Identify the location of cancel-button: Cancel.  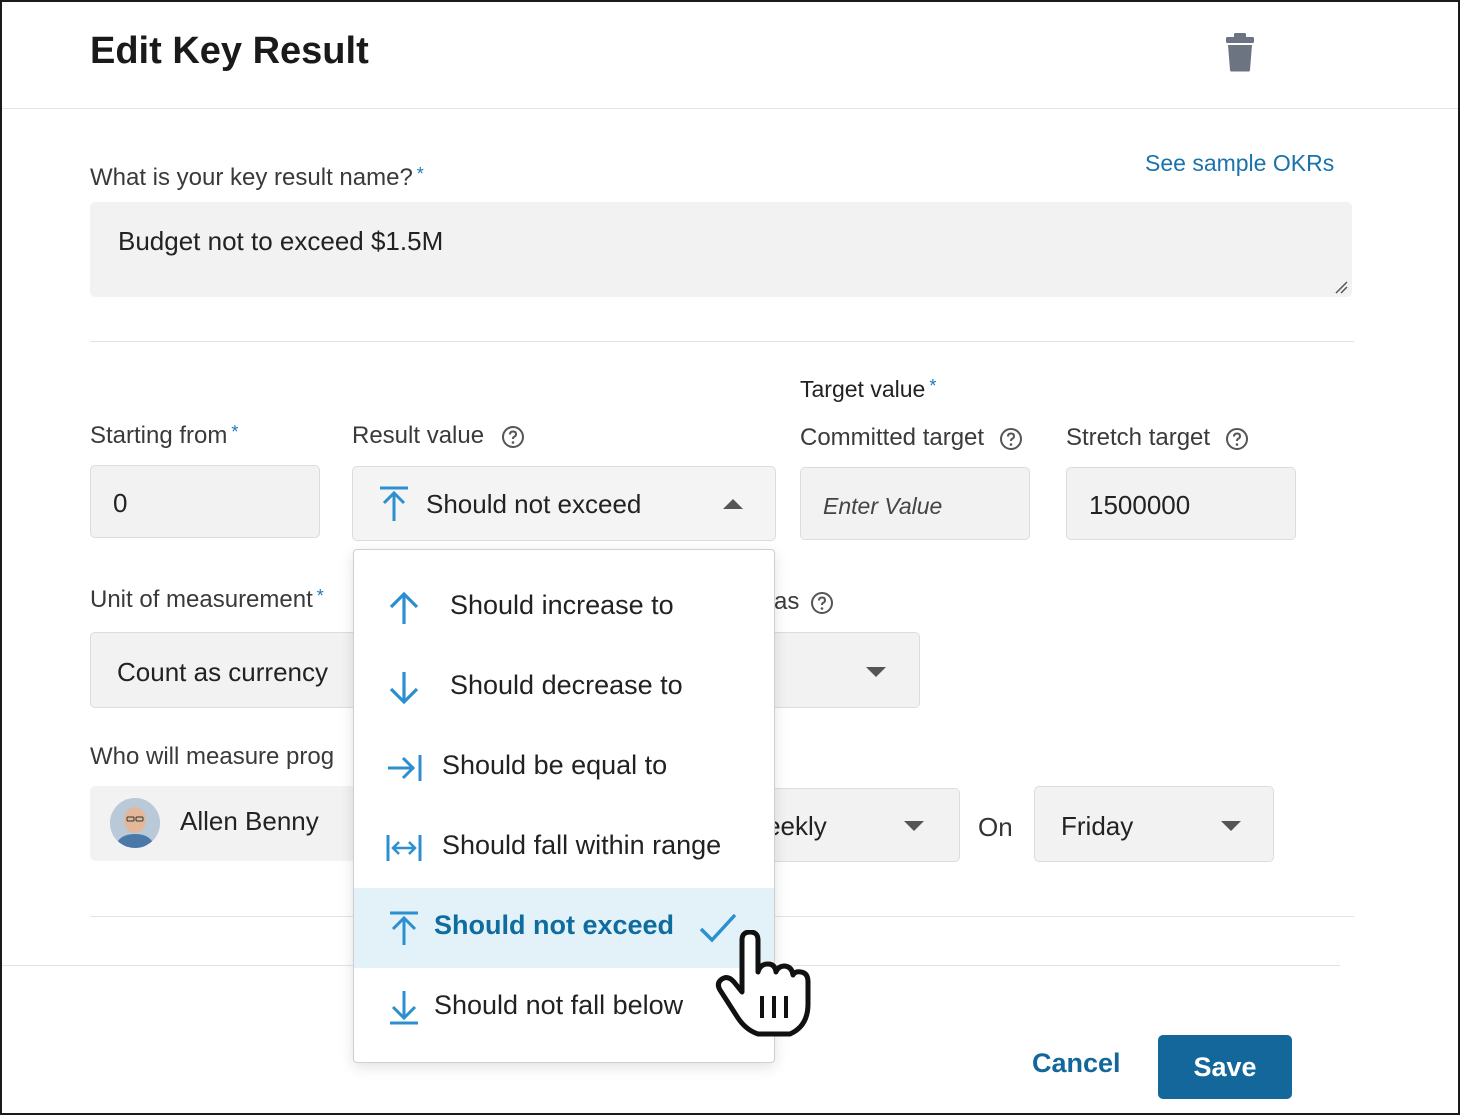
(1076, 1063).